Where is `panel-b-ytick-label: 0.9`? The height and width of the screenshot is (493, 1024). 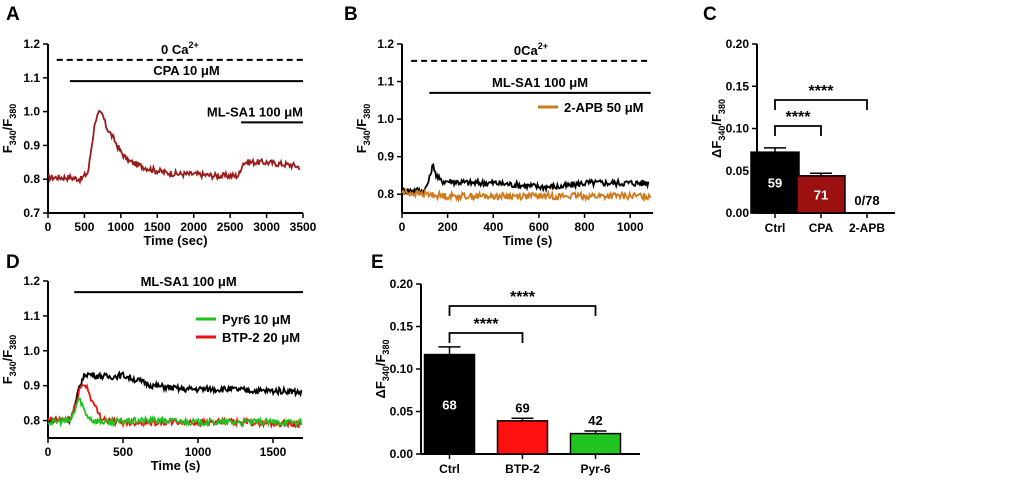
panel-b-ytick-label: 0.9 is located at coordinates (385, 157).